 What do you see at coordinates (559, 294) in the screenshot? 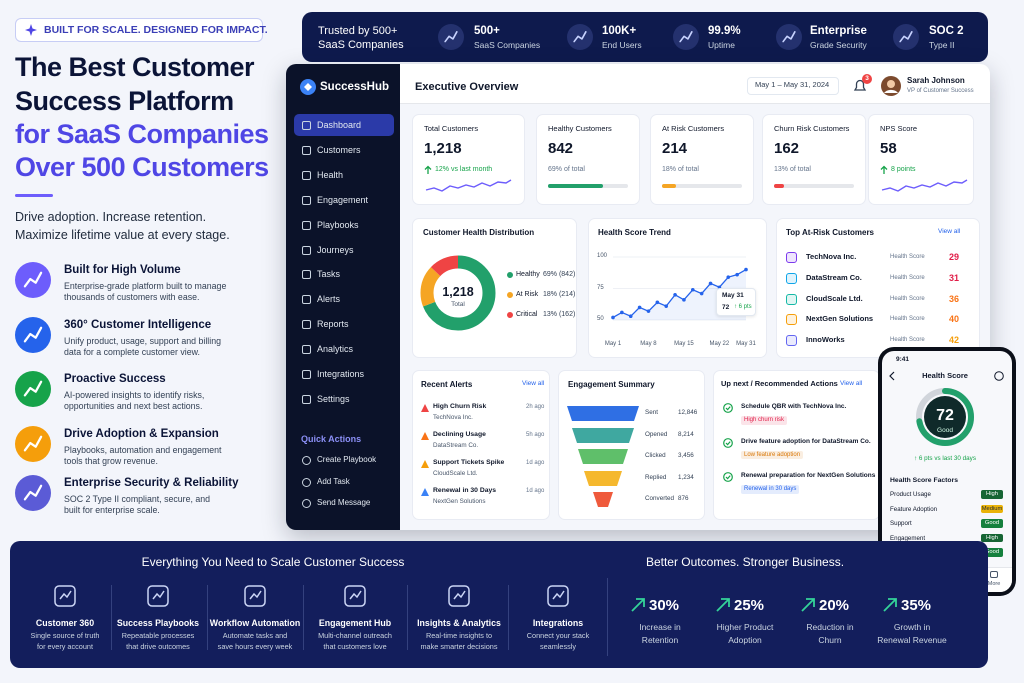
I see `legend-value: 18% (214)` at bounding box center [559, 294].